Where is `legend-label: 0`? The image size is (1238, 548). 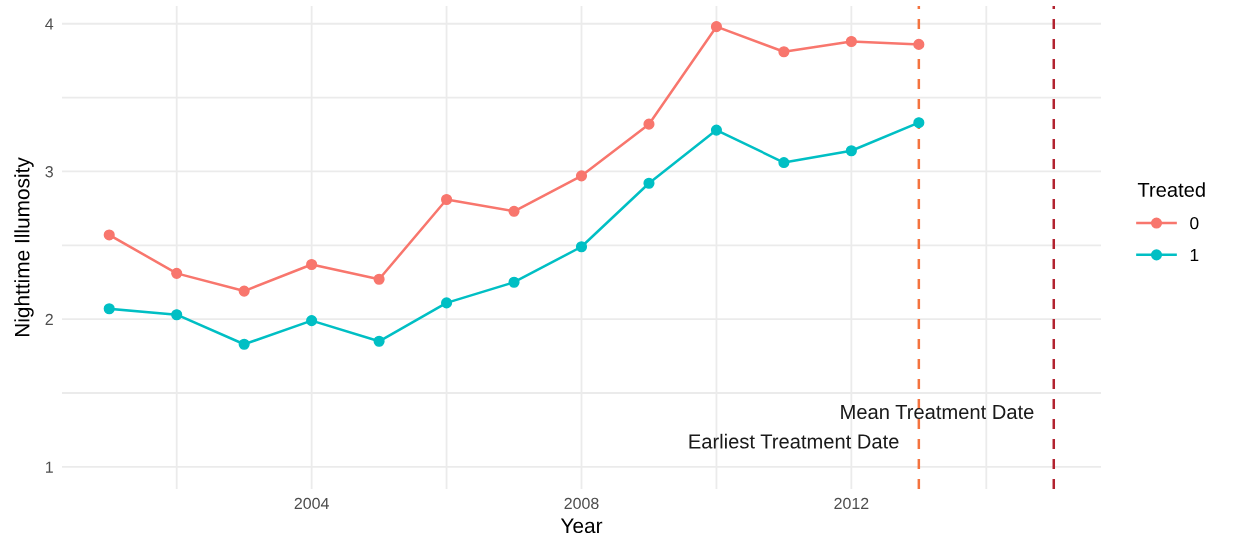 legend-label: 0 is located at coordinates (1194, 223).